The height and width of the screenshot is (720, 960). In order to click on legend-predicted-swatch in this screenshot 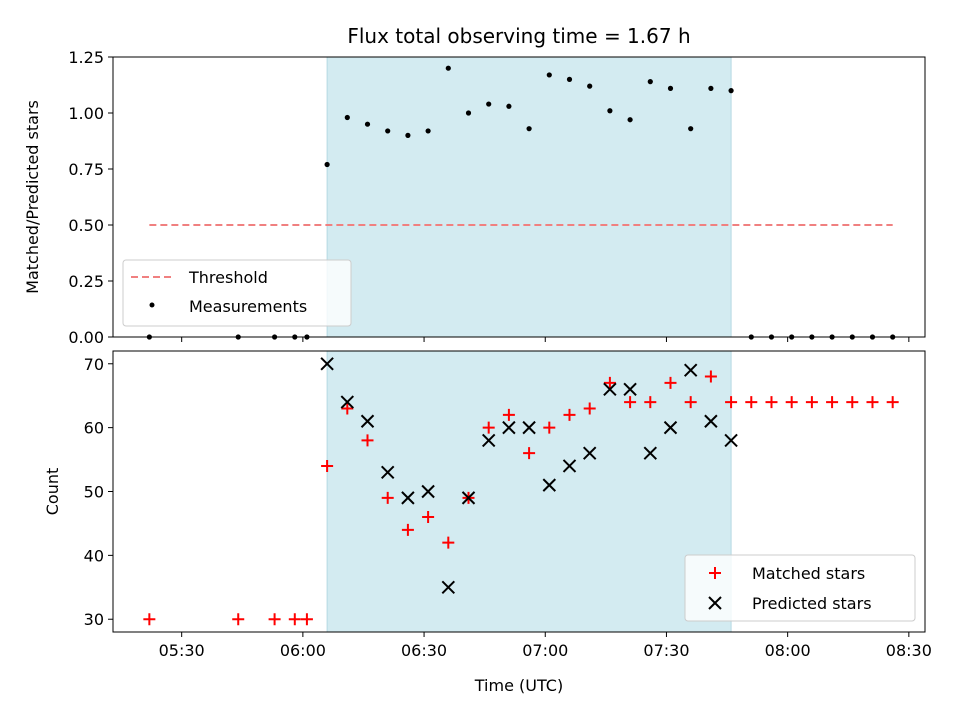, I will do `click(715, 603)`.